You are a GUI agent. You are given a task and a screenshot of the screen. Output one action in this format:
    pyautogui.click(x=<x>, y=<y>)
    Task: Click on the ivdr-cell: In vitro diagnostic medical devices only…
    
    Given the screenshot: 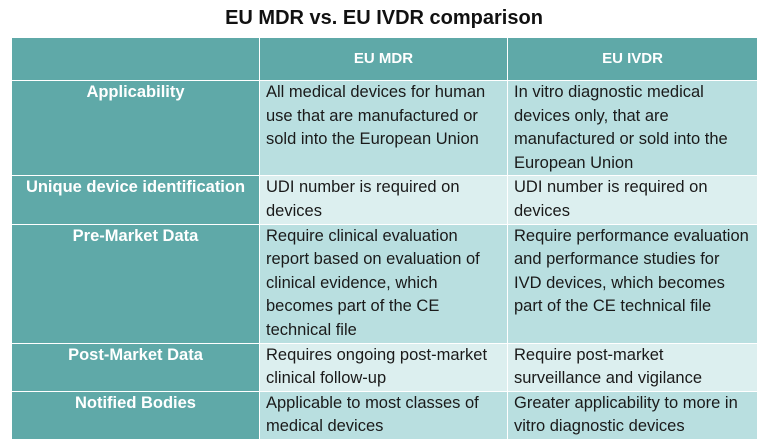 What is the action you would take?
    pyautogui.click(x=632, y=128)
    